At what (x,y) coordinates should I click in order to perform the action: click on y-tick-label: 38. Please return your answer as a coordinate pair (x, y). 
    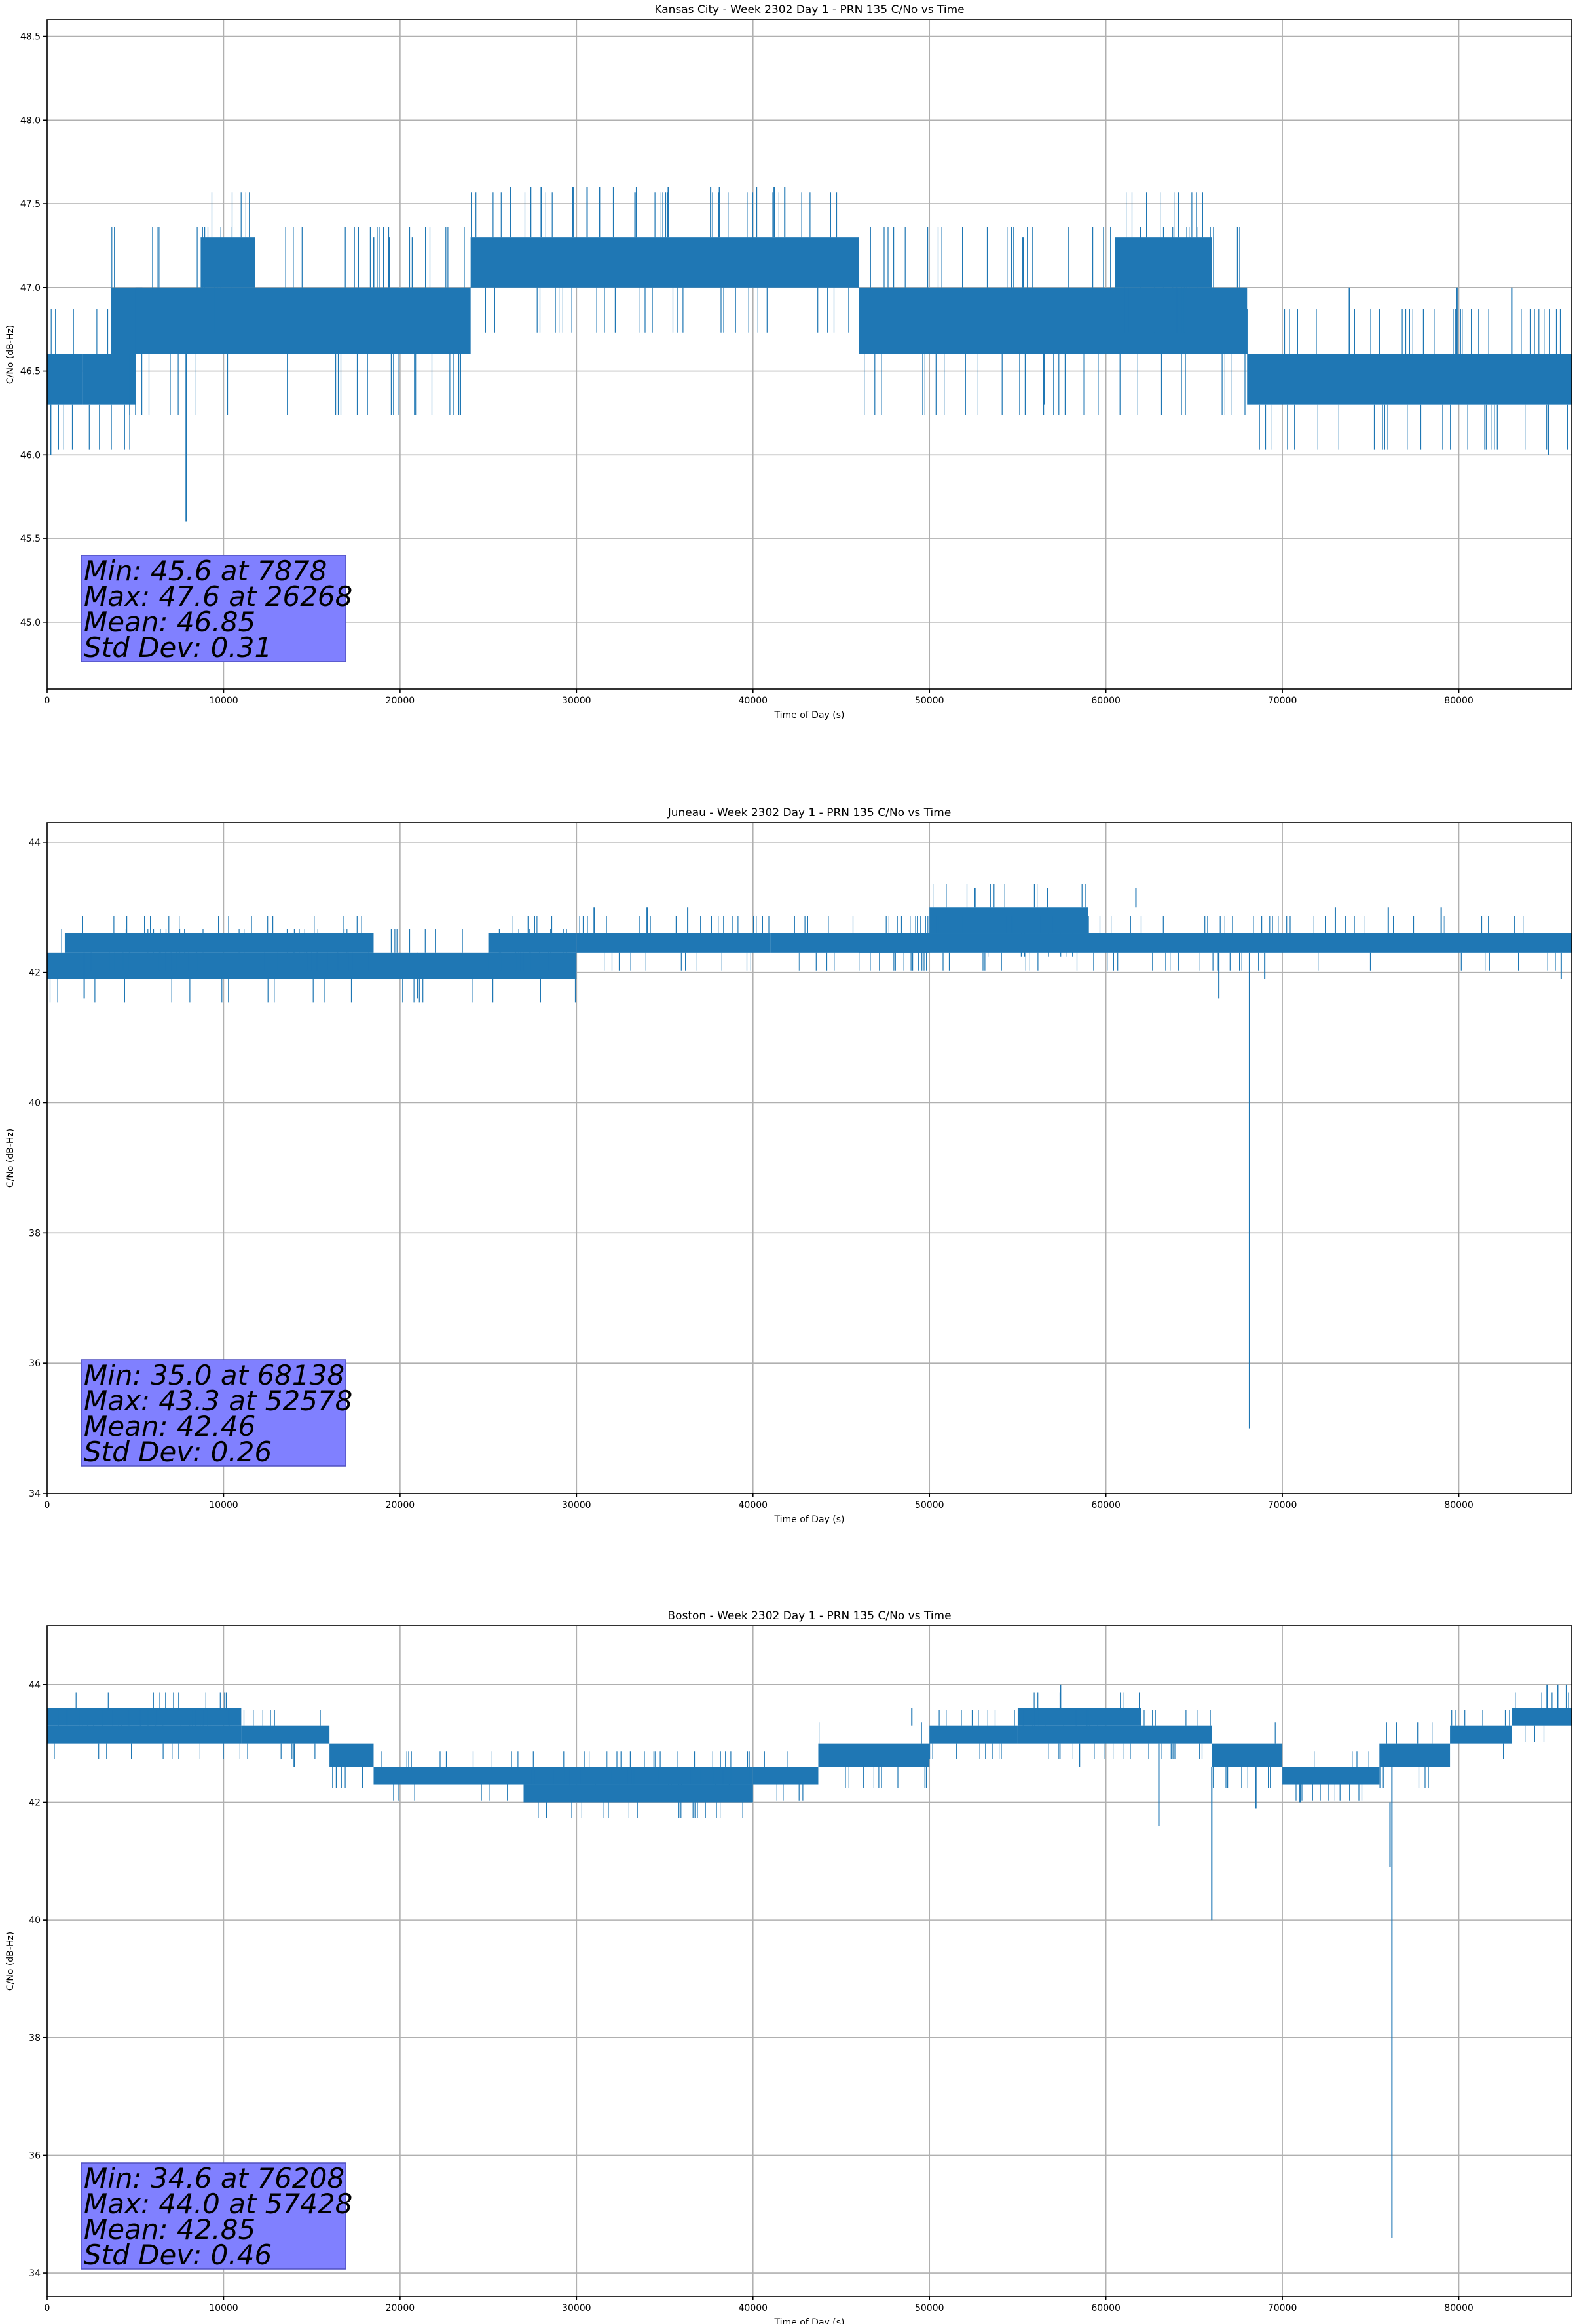
    Looking at the image, I should click on (35, 1233).